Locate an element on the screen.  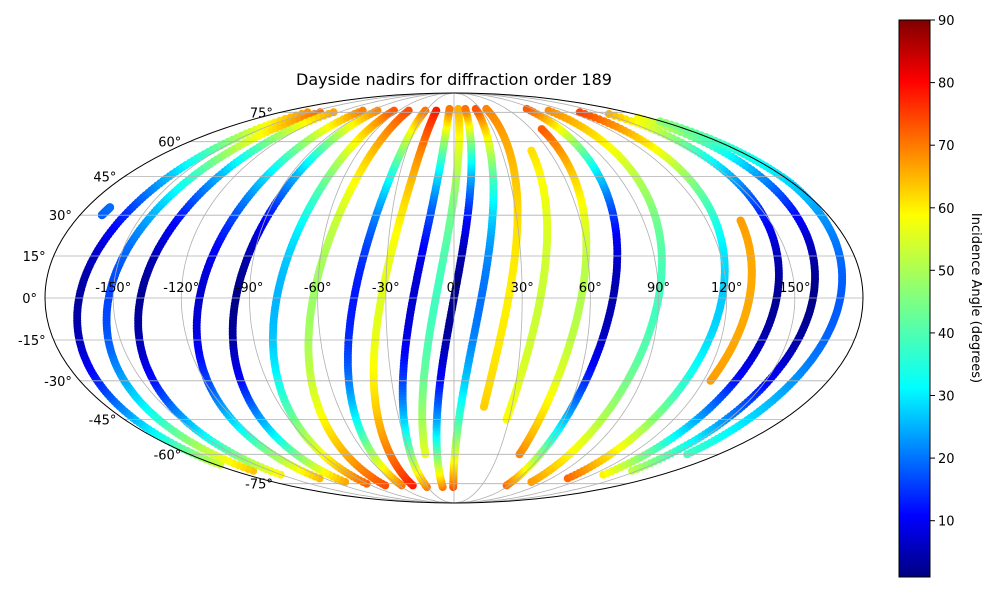
colorbar-tick-label: 50 is located at coordinates (946, 271).